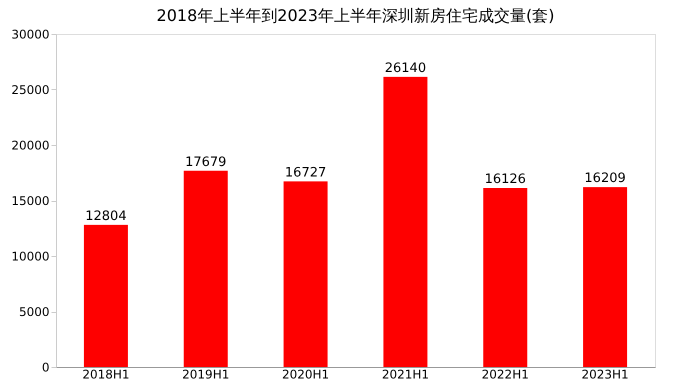 The image size is (680, 388). I want to click on x-tick-label: 2021H1, so click(406, 375).